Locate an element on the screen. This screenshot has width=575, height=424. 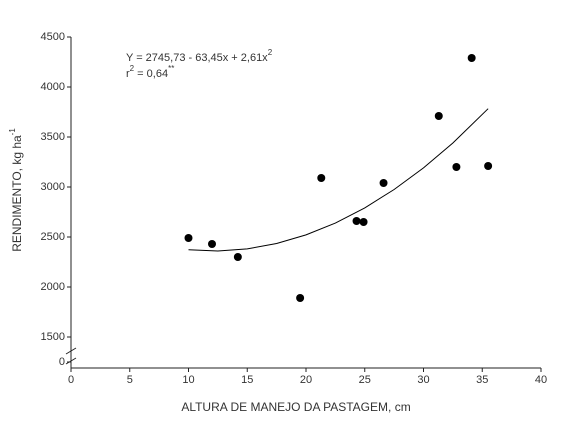
y-axis-label: RENDIMENTO, kg ha-1 is located at coordinates (16, 190).